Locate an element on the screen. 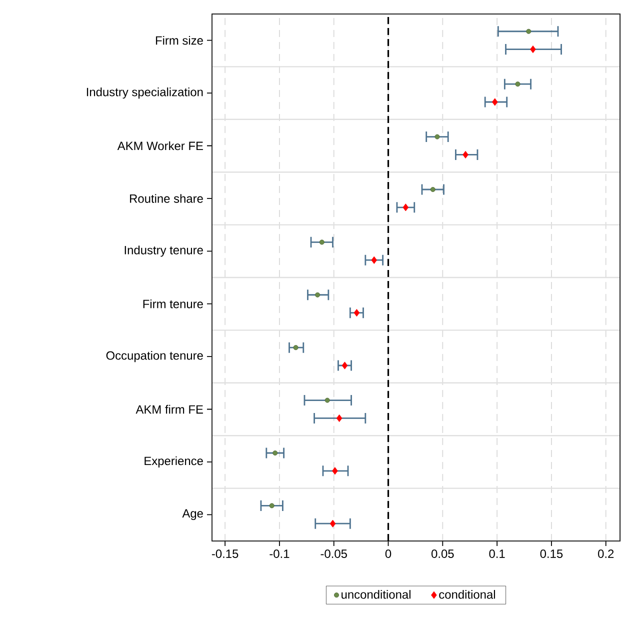  y-tick-label: Experience is located at coordinates (173, 462).